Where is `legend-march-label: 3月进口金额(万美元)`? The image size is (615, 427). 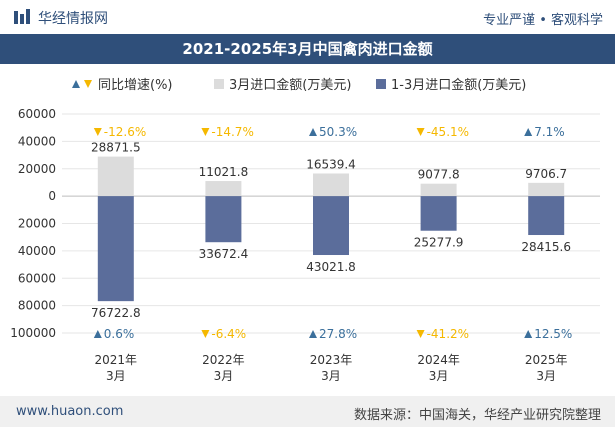
legend-march-label: 3月进口金额(万美元) is located at coordinates (290, 85).